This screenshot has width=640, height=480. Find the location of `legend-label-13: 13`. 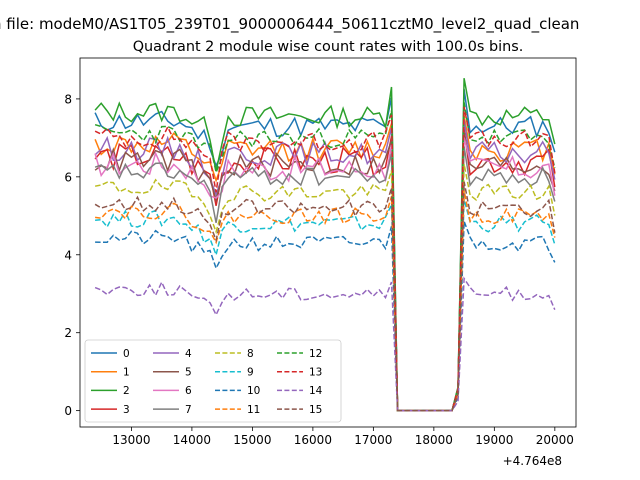

legend-label-13: 13 is located at coordinates (315, 373).